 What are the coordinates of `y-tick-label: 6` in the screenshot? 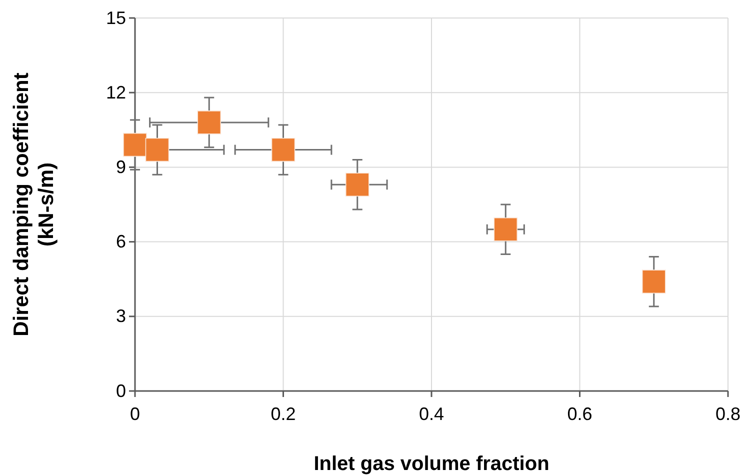 It's located at (121, 242).